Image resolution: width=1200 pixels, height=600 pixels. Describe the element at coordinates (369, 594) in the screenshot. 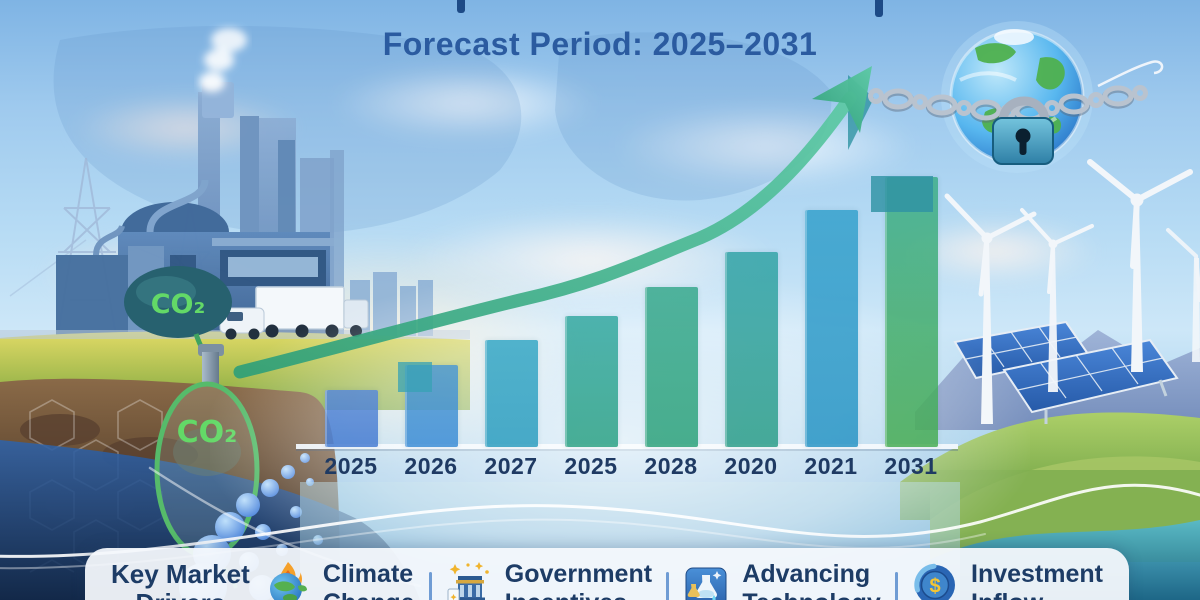

I see `driver-label-line2: Change` at that location.